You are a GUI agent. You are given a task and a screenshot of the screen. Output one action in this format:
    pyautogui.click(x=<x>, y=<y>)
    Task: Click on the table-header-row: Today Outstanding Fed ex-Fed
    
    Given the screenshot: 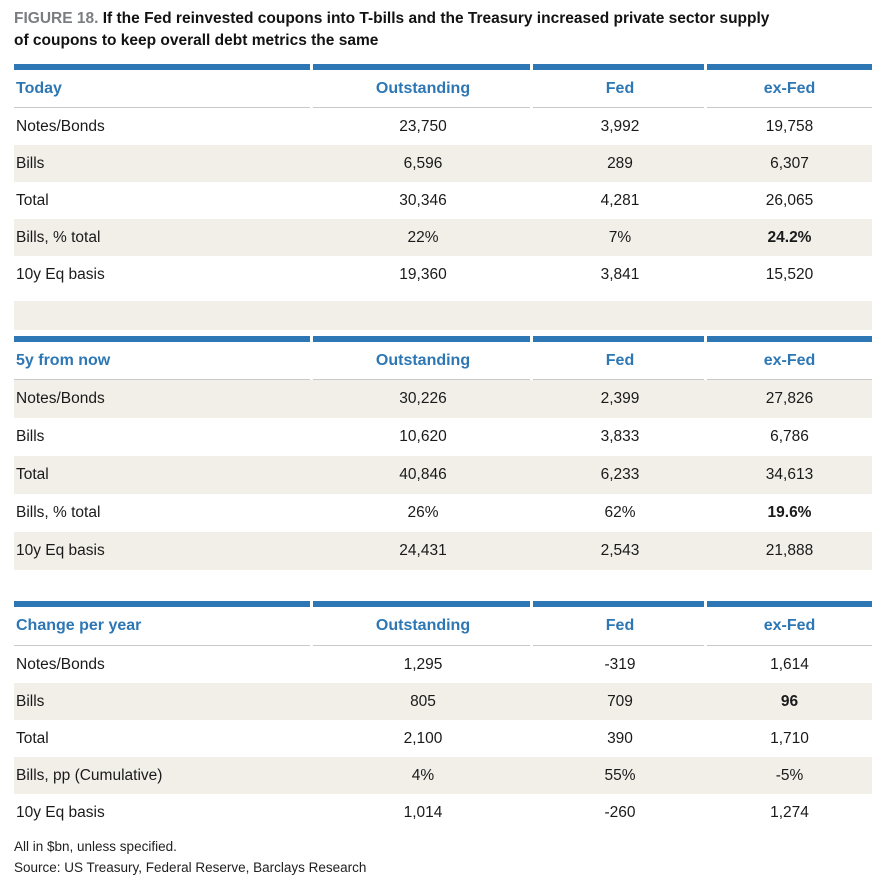 What is the action you would take?
    pyautogui.click(x=443, y=88)
    